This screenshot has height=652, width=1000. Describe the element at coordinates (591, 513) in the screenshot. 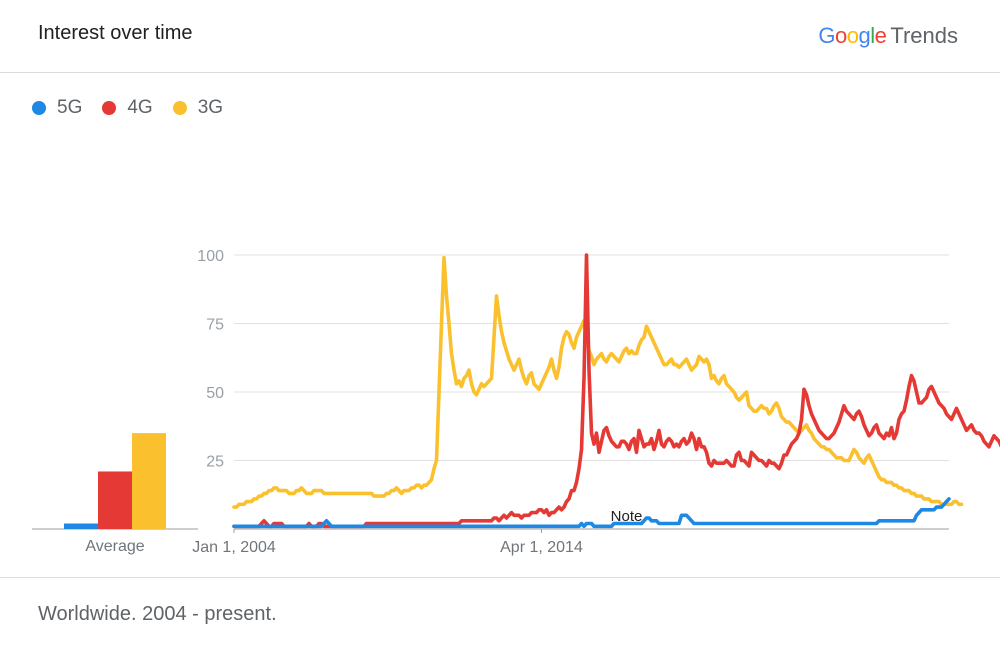

I see `series-line-5g` at that location.